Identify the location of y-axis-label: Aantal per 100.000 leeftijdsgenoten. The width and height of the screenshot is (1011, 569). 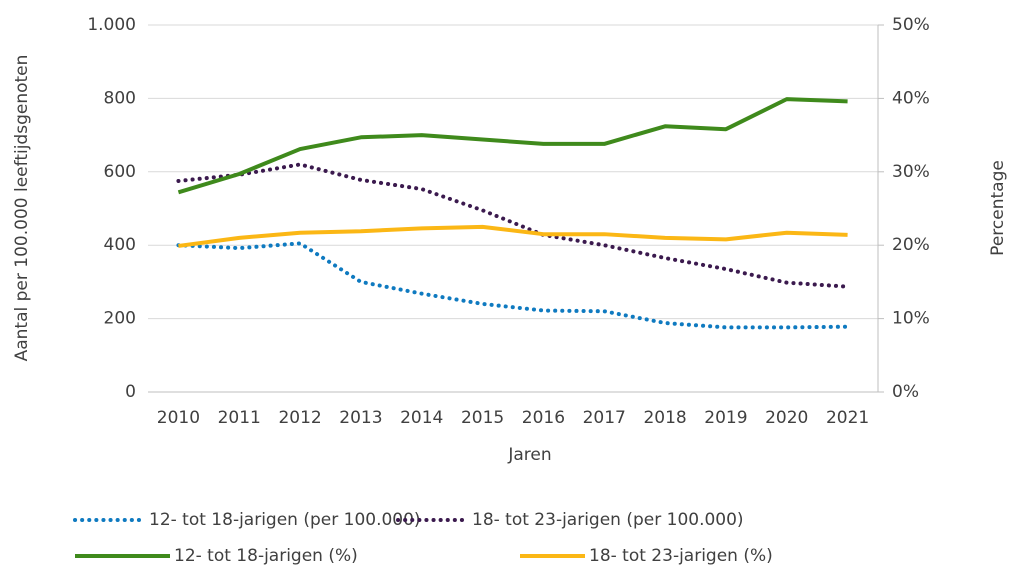
(22, 208).